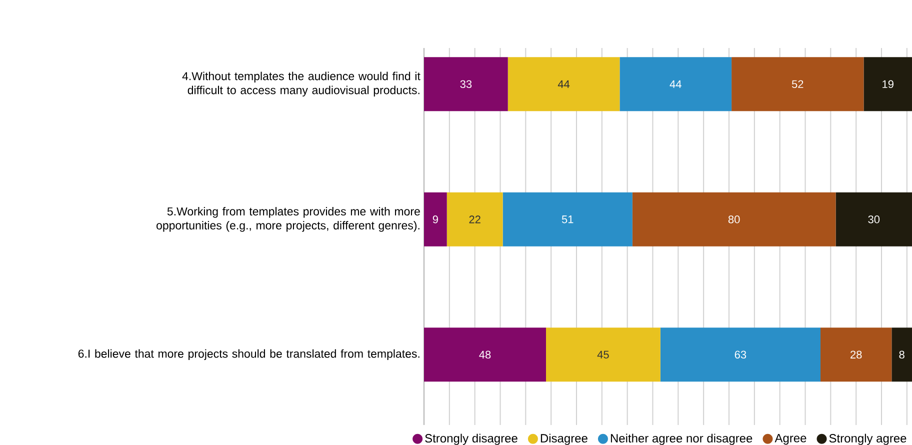  I want to click on data-label: 63, so click(740, 354).